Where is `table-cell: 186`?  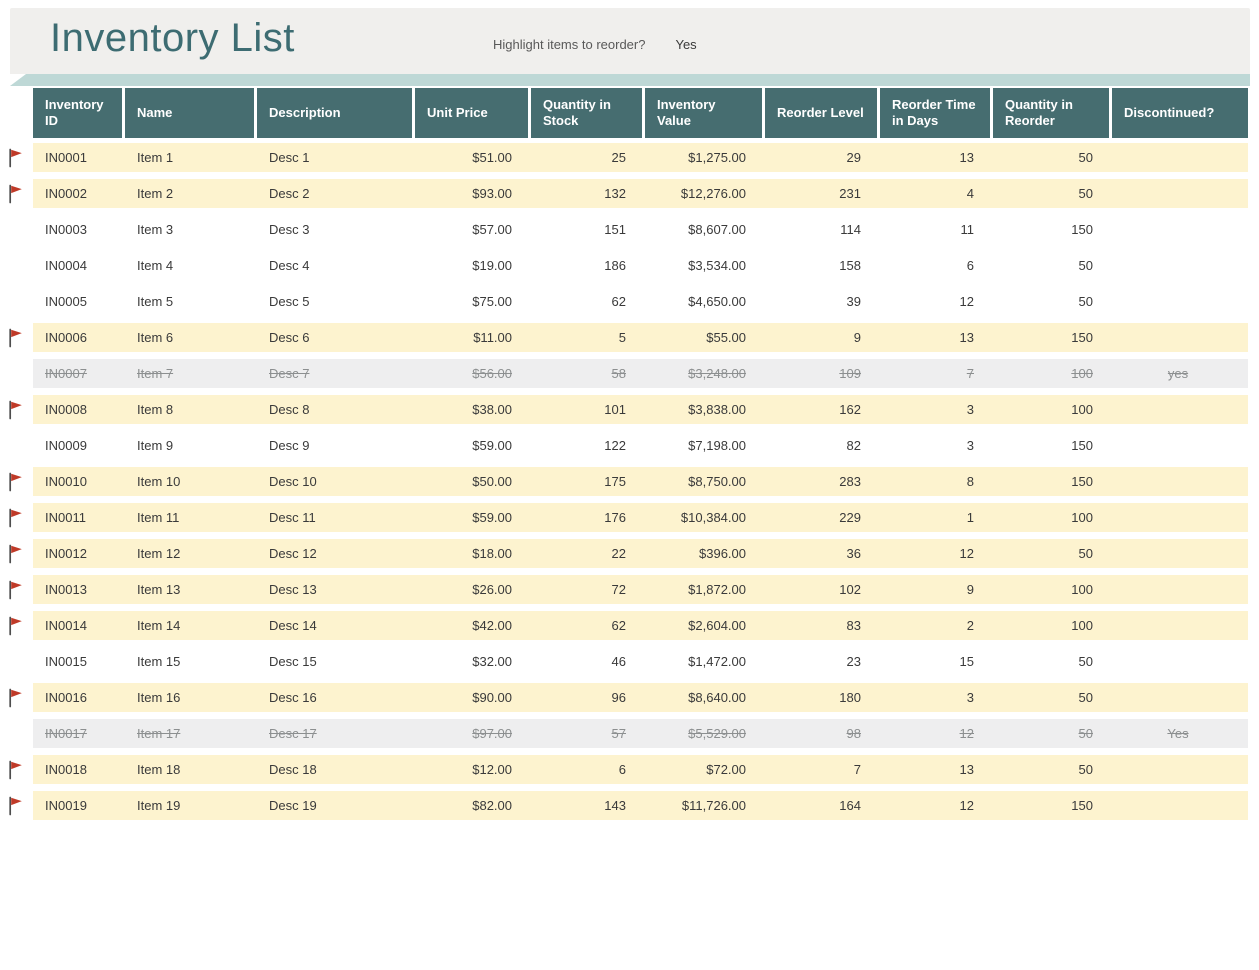 table-cell: 186 is located at coordinates (615, 265).